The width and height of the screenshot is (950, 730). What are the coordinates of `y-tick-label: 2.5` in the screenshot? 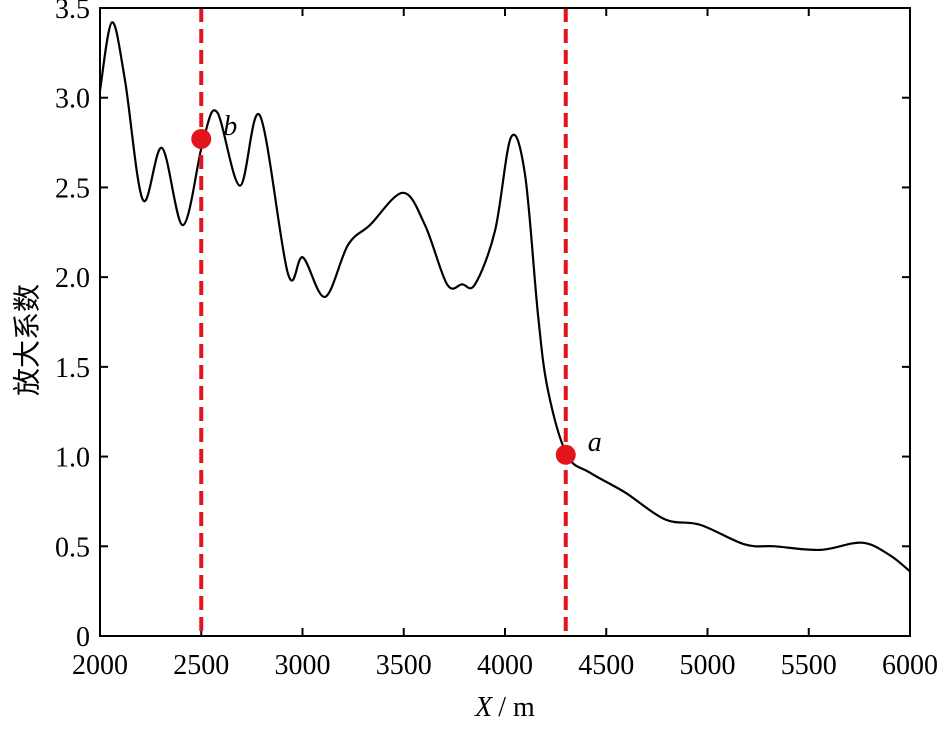 It's located at (72, 188).